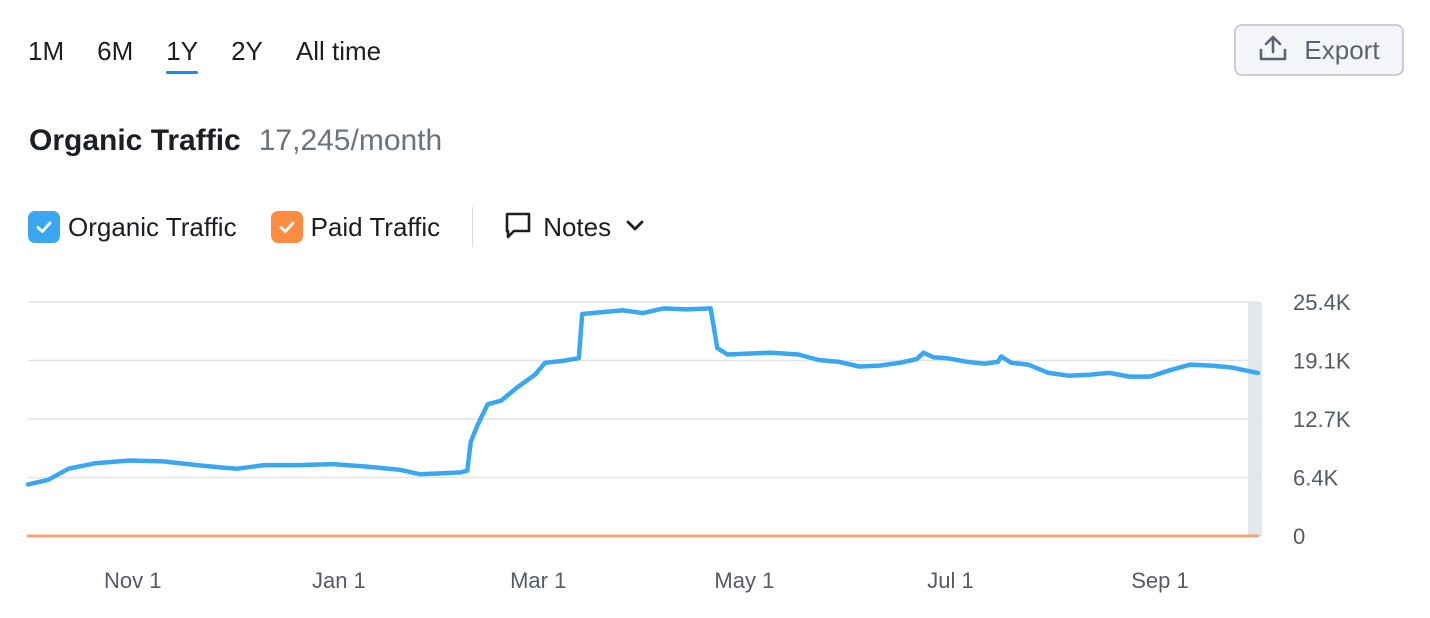 This screenshot has width=1430, height=618. What do you see at coordinates (1273, 50) in the screenshot?
I see `upload-icon` at bounding box center [1273, 50].